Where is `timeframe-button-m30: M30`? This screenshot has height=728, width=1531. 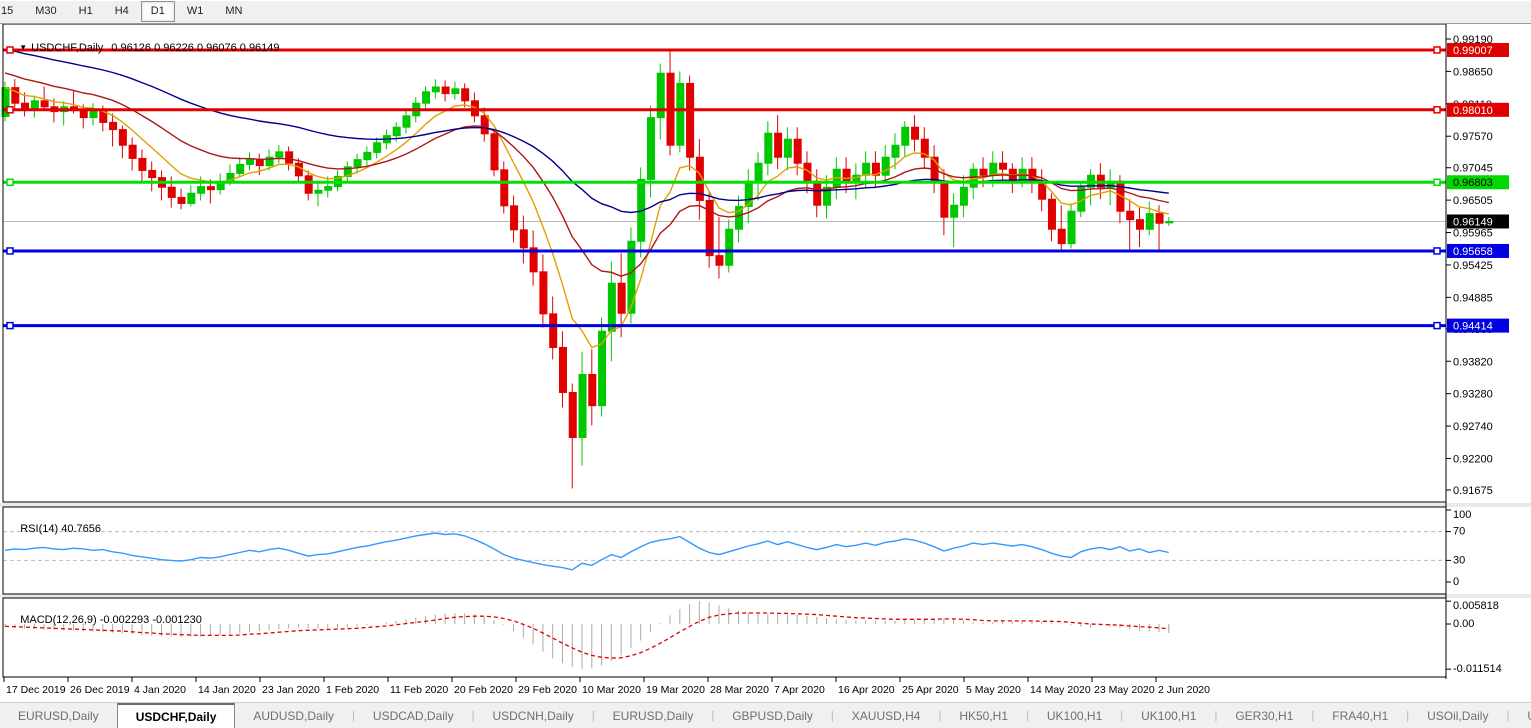 timeframe-button-m30: M30 is located at coordinates (46, 11).